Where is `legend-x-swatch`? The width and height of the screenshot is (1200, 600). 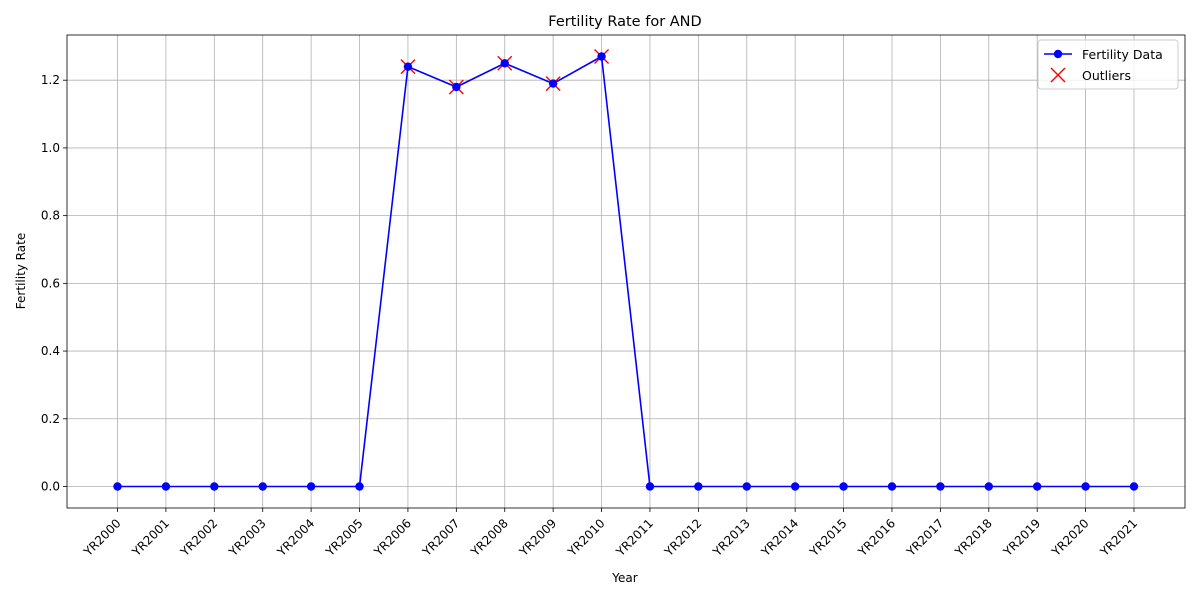
legend-x-swatch is located at coordinates (1058, 75).